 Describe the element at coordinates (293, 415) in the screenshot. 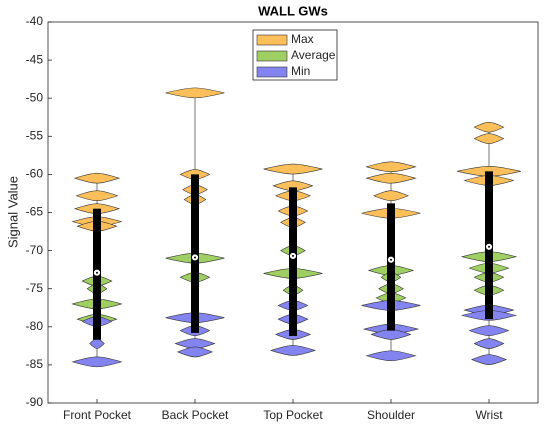

I see `x-tick-label: Top Pocket` at that location.